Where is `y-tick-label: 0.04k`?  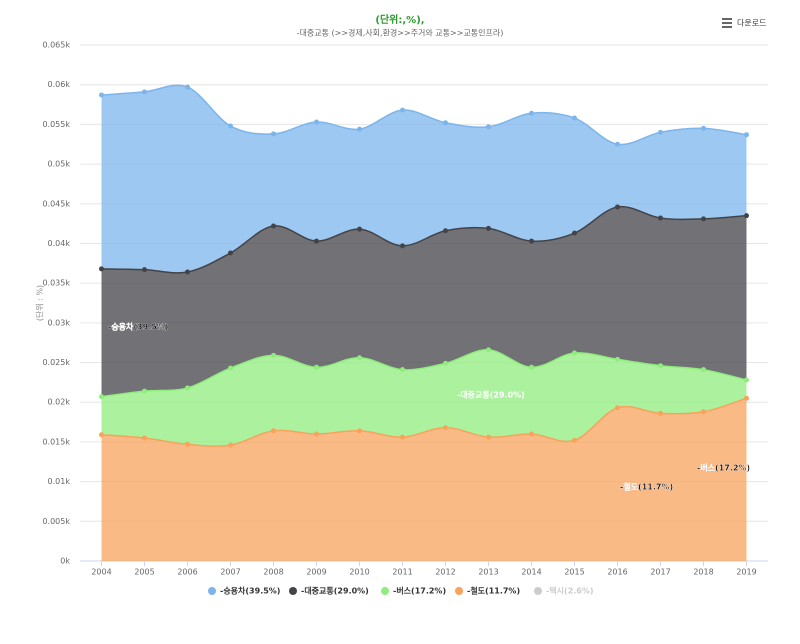 y-tick-label: 0.04k is located at coordinates (59, 243).